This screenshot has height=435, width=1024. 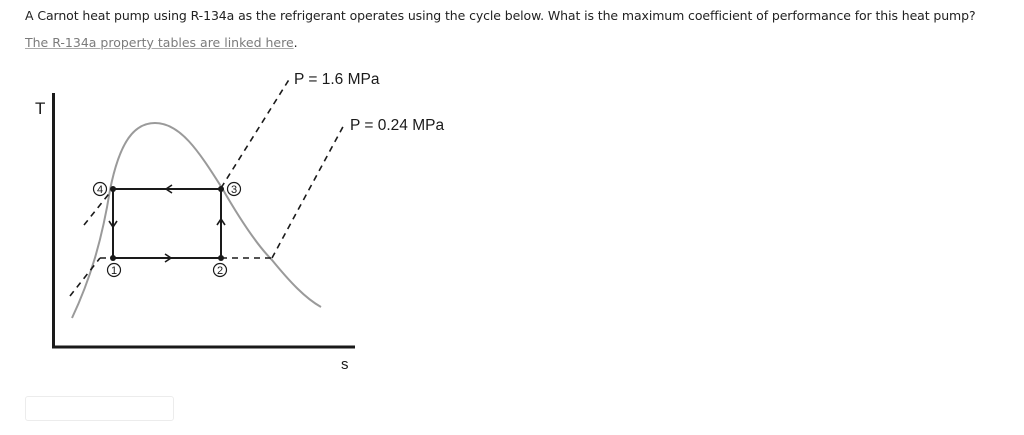 I want to click on cycle-arrows, so click(x=167, y=223).